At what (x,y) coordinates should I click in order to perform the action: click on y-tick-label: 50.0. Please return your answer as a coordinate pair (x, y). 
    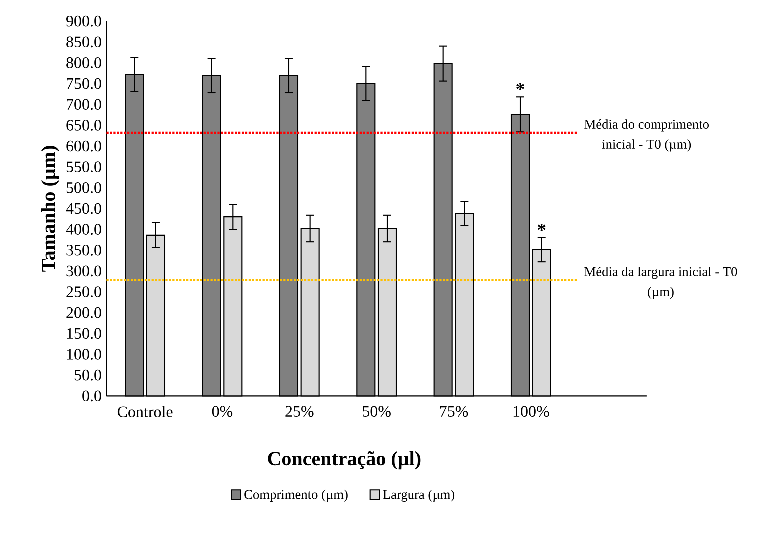
    Looking at the image, I should click on (88, 375).